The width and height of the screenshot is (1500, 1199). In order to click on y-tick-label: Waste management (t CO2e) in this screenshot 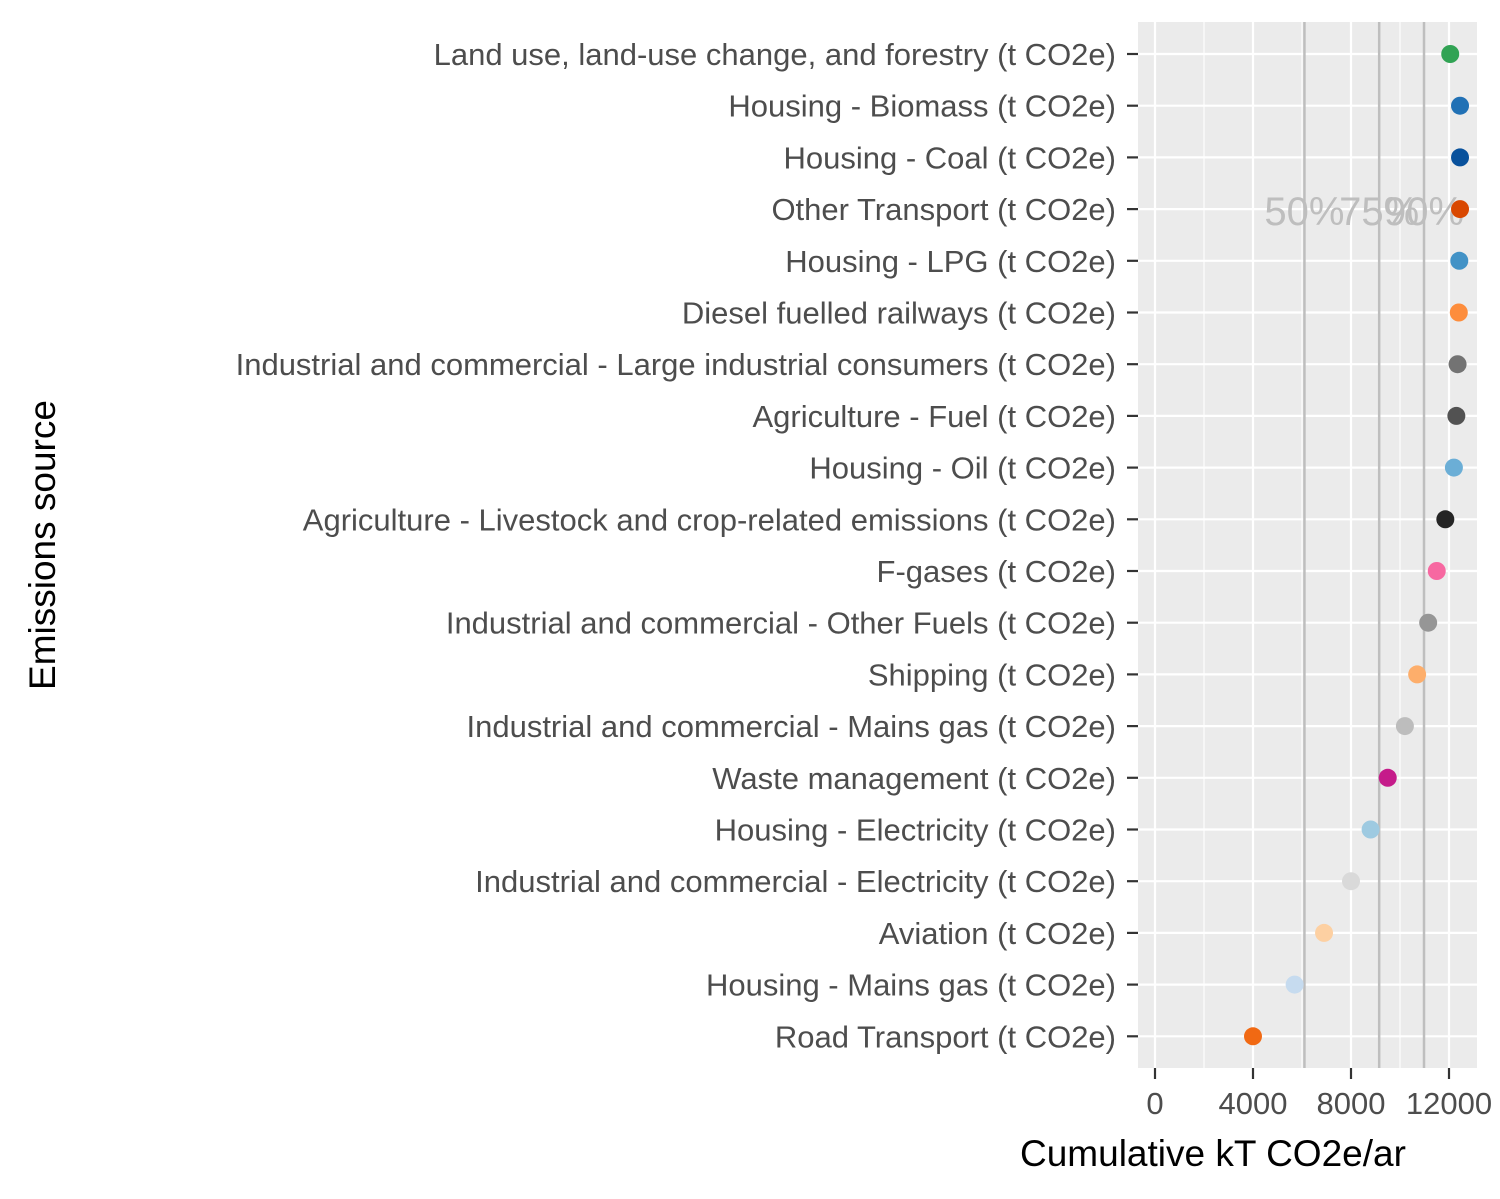, I will do `click(914, 778)`.